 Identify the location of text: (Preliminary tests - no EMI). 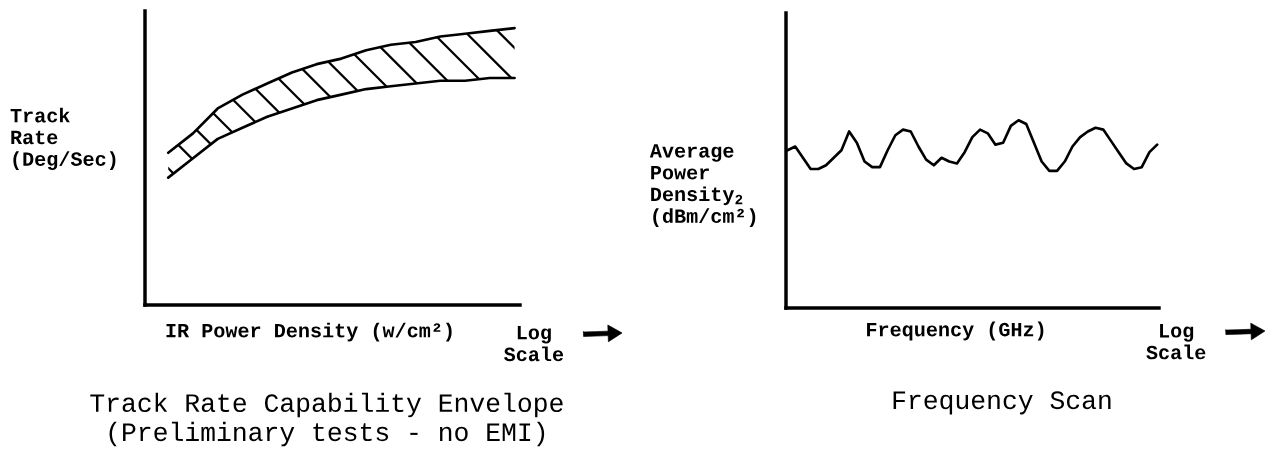
(327, 434).